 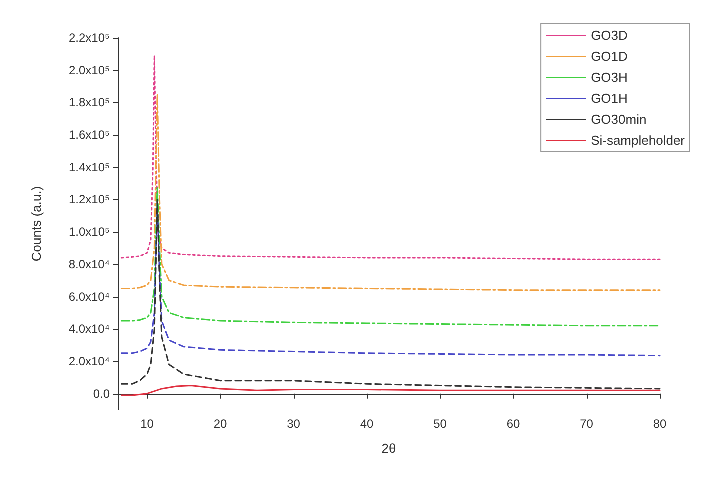 What do you see at coordinates (441, 424) in the screenshot?
I see `x-tick-label: 50` at bounding box center [441, 424].